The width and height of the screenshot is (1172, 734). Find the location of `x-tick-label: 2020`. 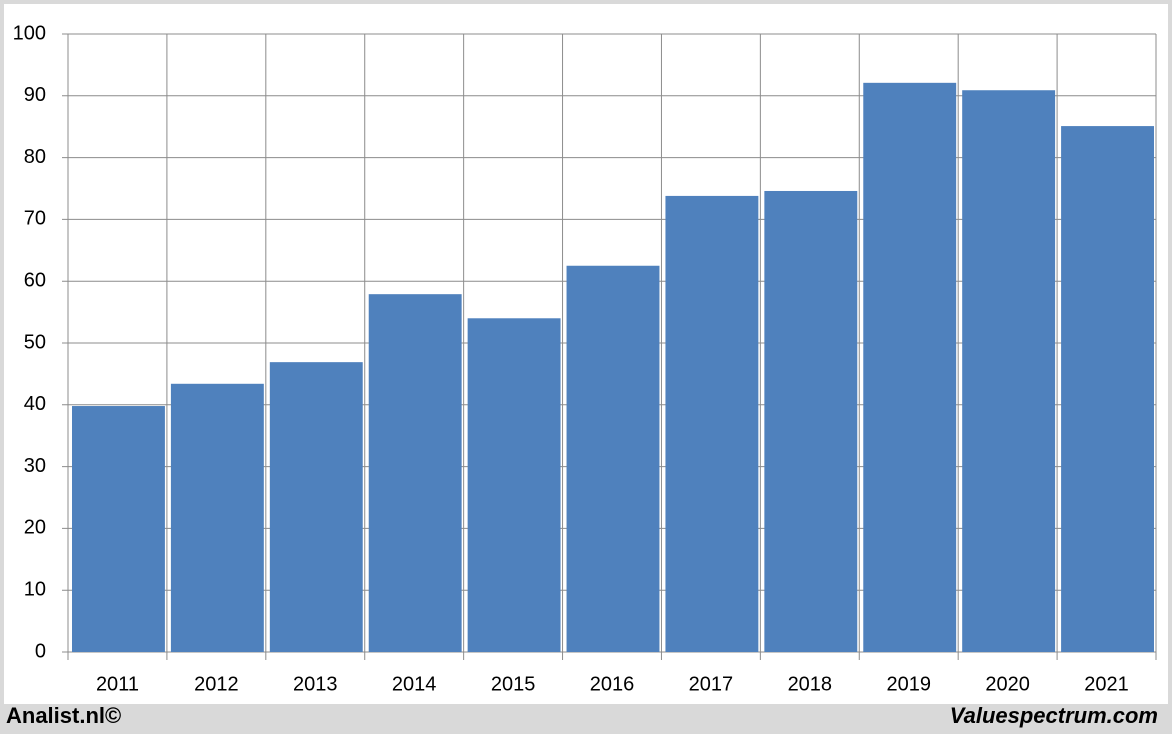

x-tick-label: 2020 is located at coordinates (1007, 684).